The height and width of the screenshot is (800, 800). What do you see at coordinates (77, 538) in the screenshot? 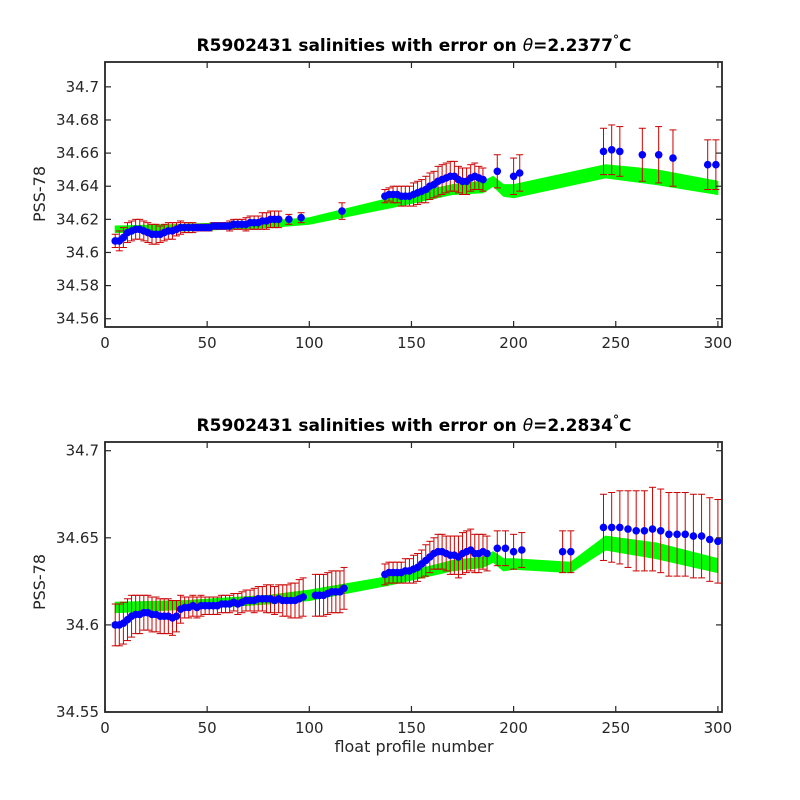
I see `bottom-y-tick-label: 34.65` at bounding box center [77, 538].